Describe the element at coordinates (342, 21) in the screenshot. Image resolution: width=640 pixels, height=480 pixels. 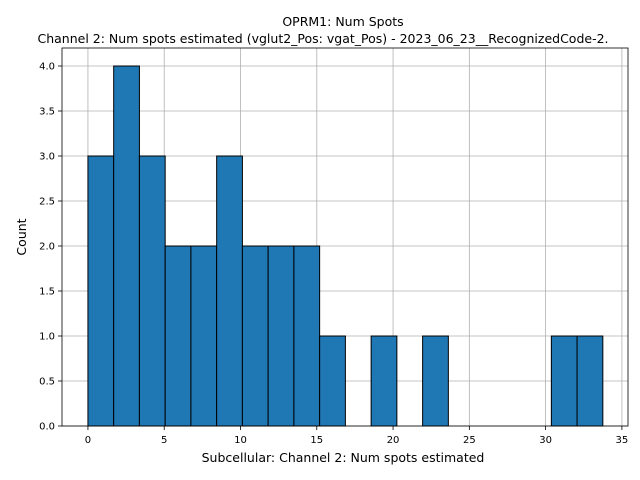
I see `chart-title: OPRM1: Num Spots` at that location.